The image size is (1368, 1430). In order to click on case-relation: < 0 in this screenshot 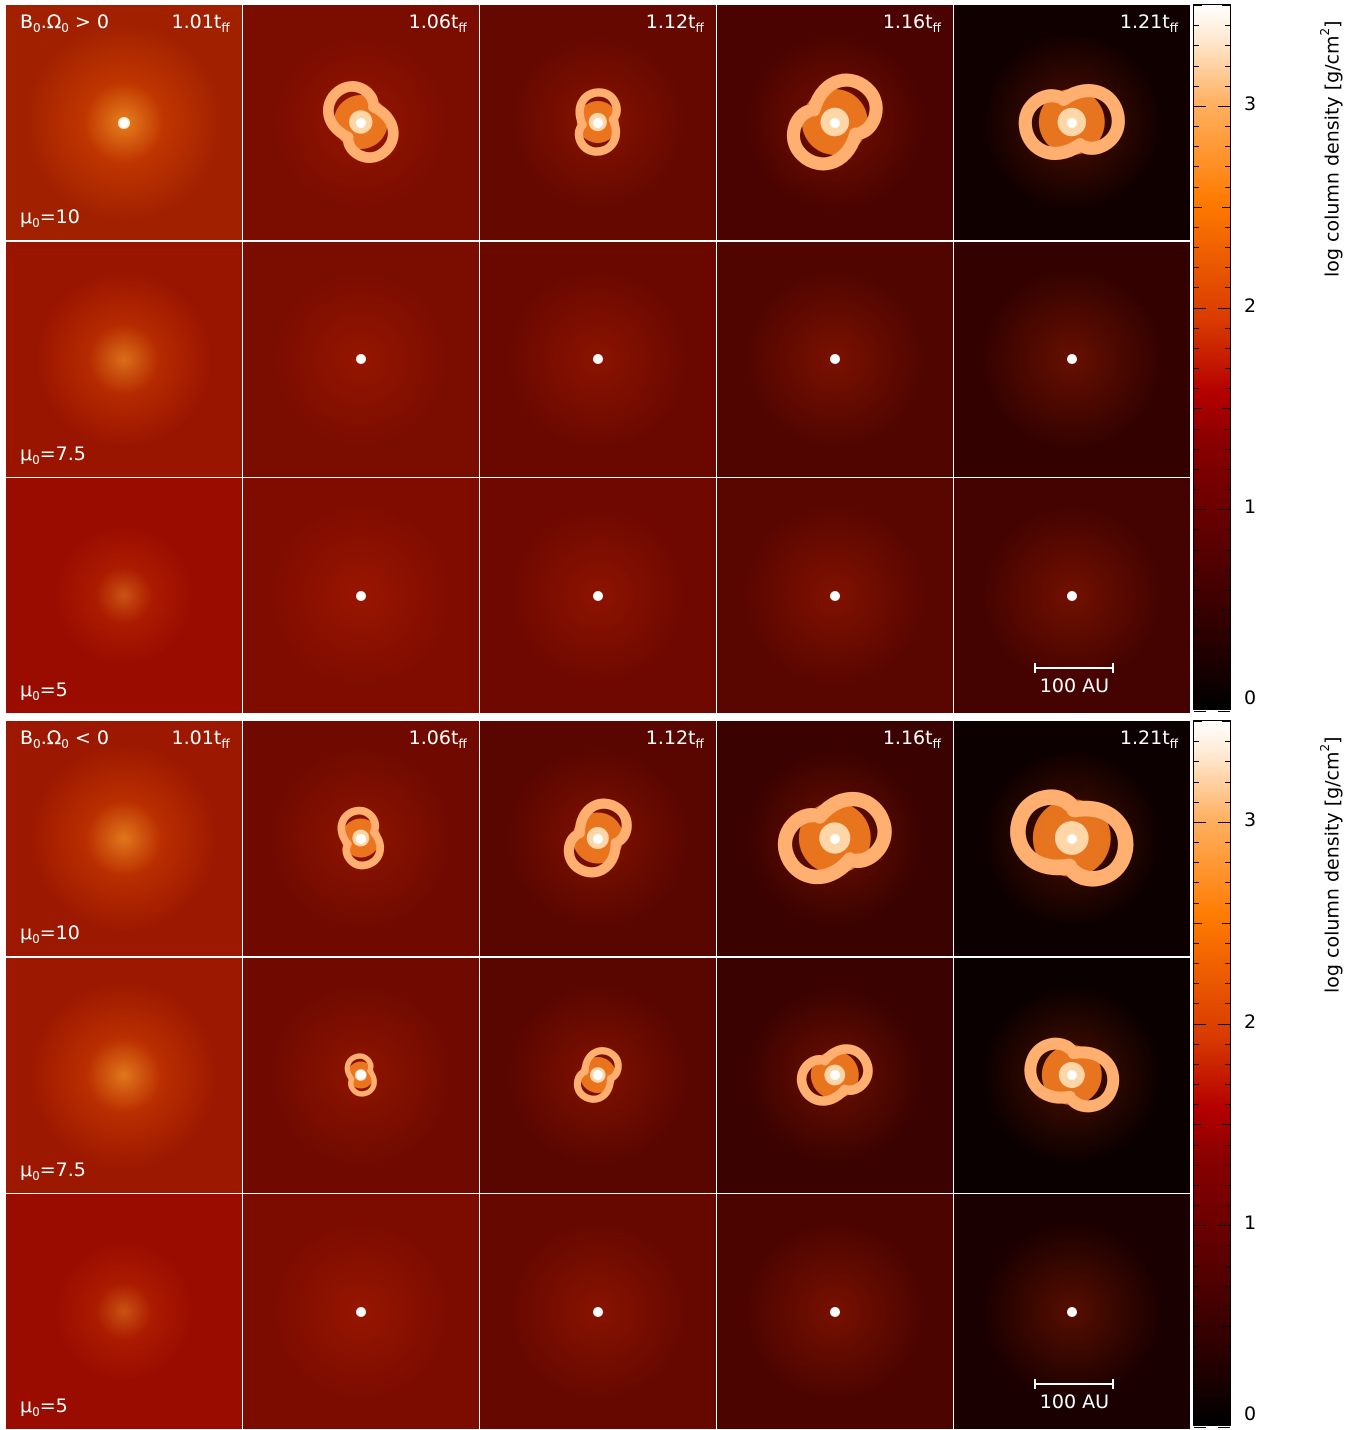, I will do `click(88, 738)`.